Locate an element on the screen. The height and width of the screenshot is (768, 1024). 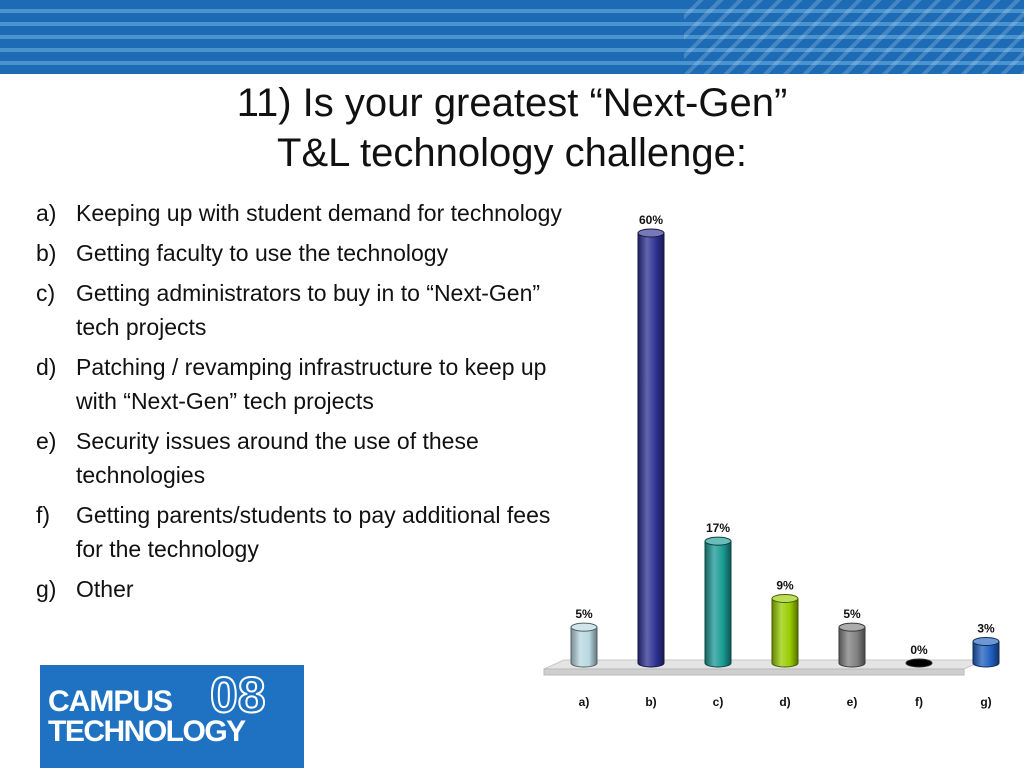
title-line-1: 11) Is your greatest “Next-Gen” is located at coordinates (512, 103).